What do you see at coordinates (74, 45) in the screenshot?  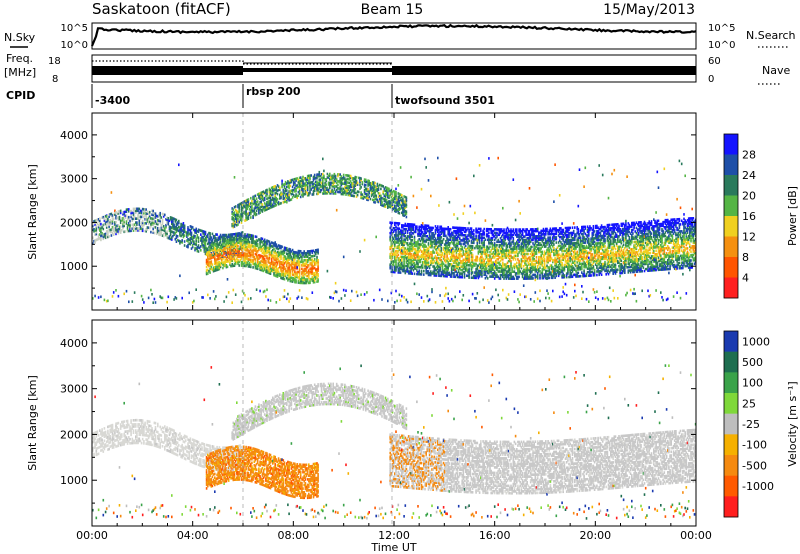 I see `noise-left-tick-bottom: 10^0` at bounding box center [74, 45].